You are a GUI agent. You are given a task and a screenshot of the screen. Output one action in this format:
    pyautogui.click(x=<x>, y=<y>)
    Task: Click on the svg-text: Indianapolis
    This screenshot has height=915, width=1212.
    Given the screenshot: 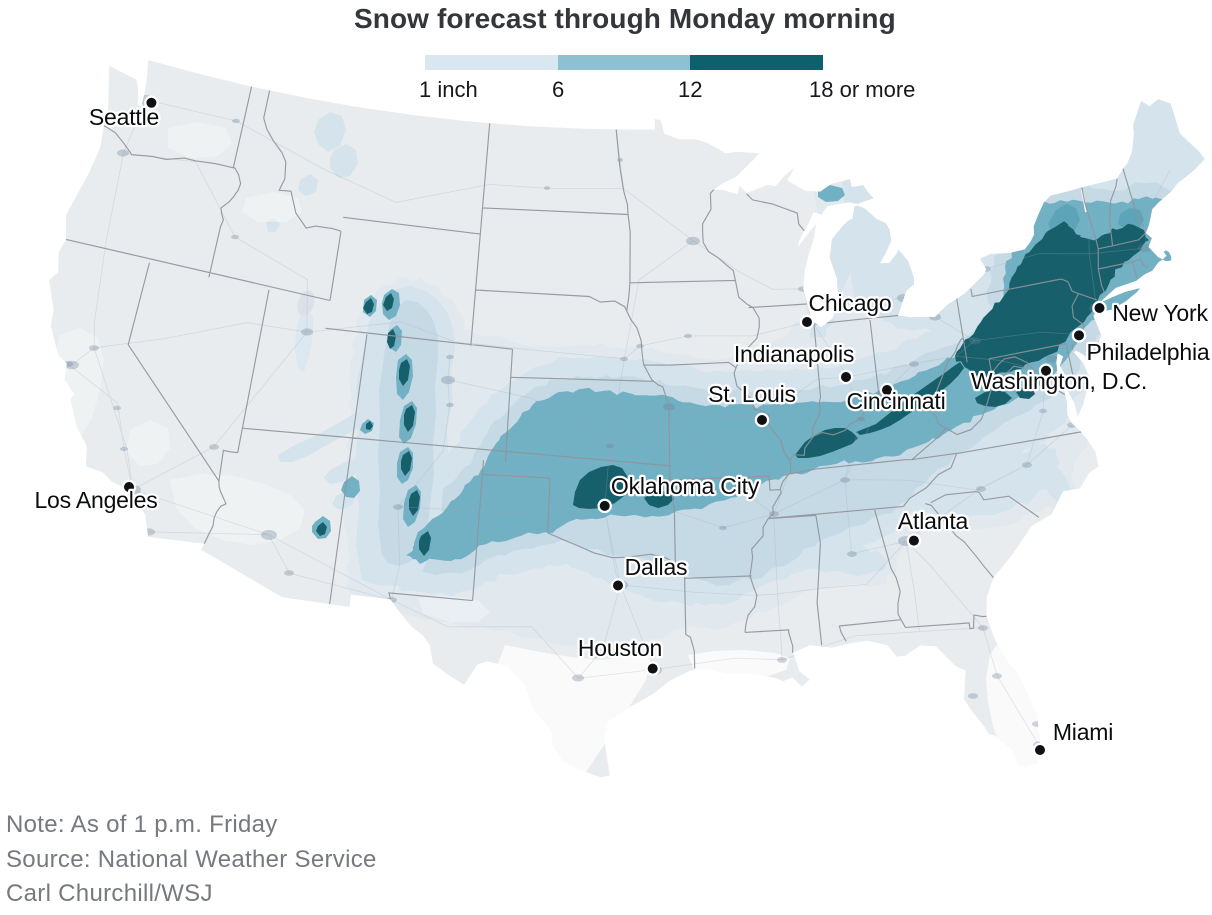 What is the action you would take?
    pyautogui.click(x=794, y=354)
    